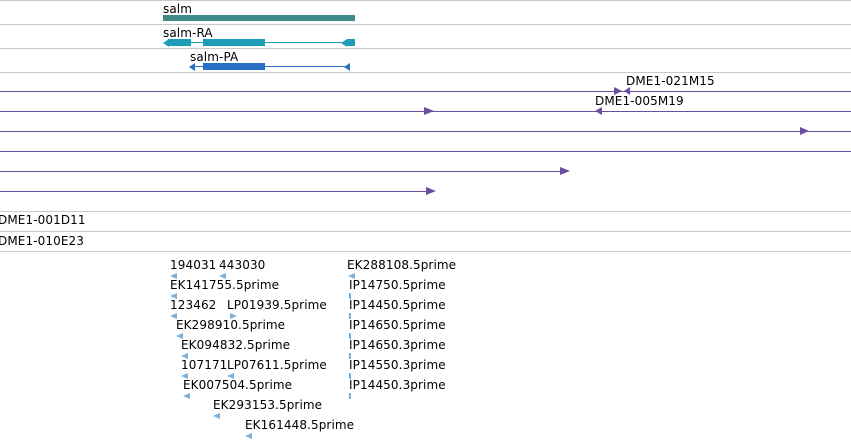  Describe the element at coordinates (42, 241) in the screenshot. I see `clone-label: DME1-010E23` at that location.